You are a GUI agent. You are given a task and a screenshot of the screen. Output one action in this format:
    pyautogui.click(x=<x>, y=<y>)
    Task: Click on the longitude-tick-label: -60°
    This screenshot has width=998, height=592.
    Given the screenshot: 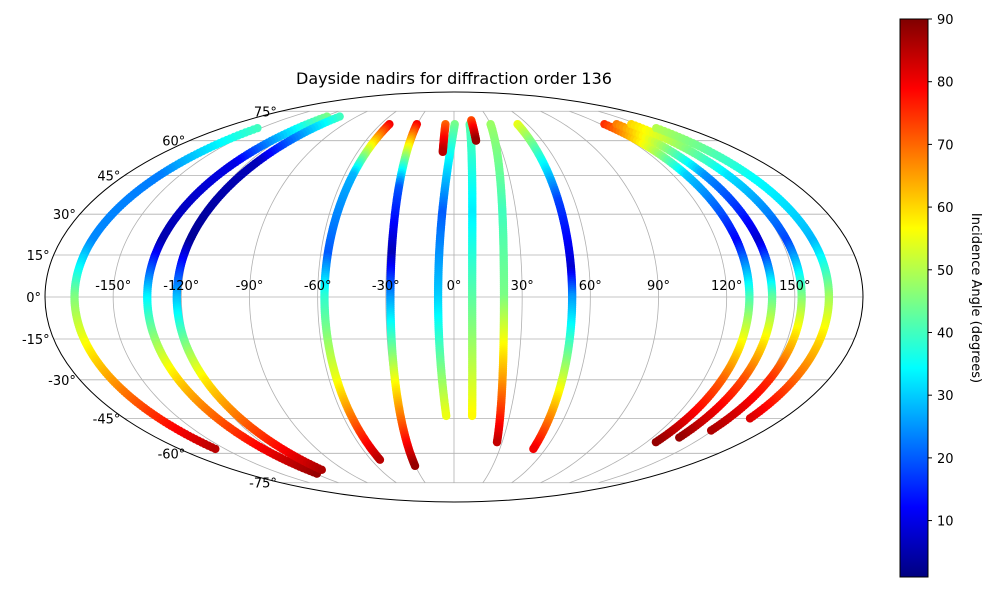 What is the action you would take?
    pyautogui.click(x=318, y=286)
    